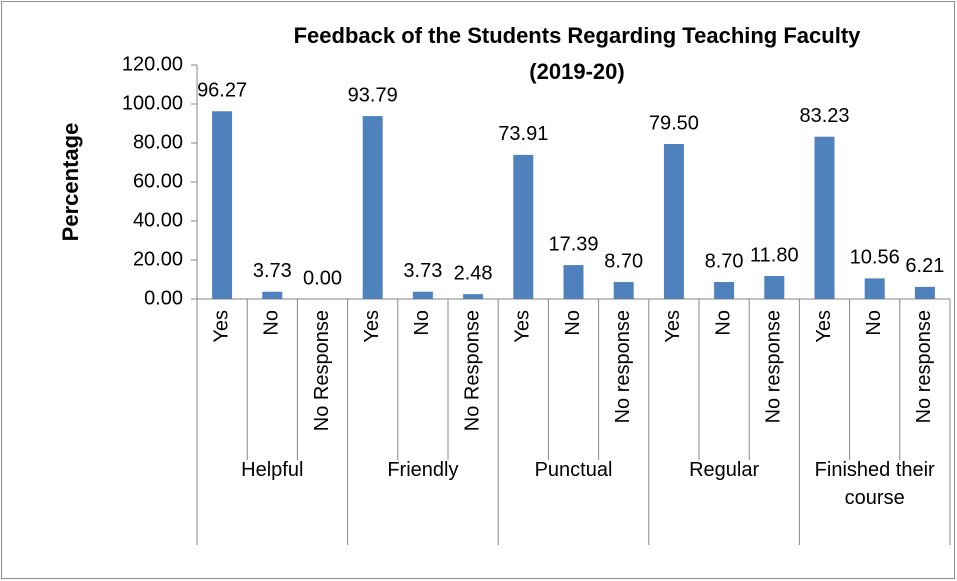 The height and width of the screenshot is (581, 957). Describe the element at coordinates (152, 103) in the screenshot. I see `y-tick-label: 100.00` at that location.